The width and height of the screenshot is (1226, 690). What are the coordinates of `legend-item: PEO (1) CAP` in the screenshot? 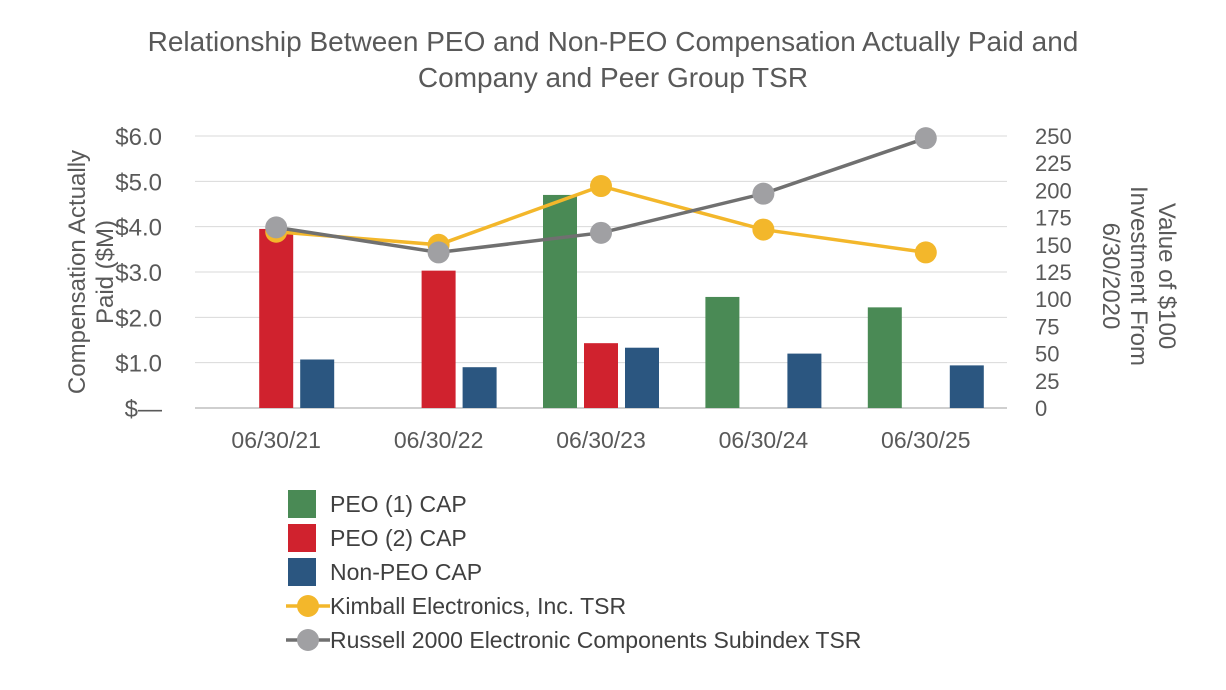 It's located at (573, 504).